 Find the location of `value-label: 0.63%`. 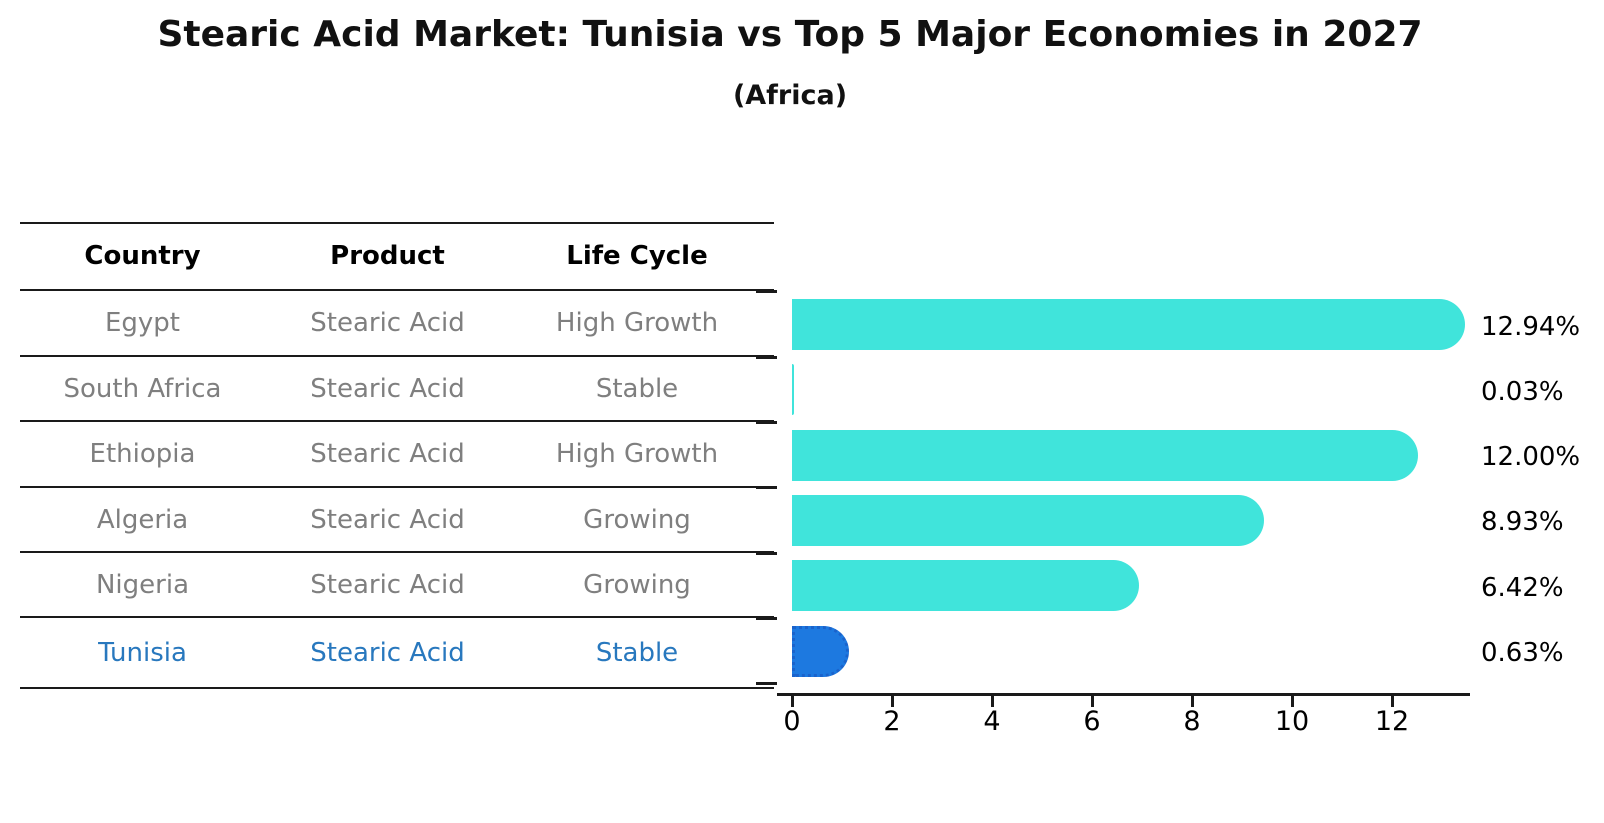

value-label: 0.63% is located at coordinates (1522, 653).